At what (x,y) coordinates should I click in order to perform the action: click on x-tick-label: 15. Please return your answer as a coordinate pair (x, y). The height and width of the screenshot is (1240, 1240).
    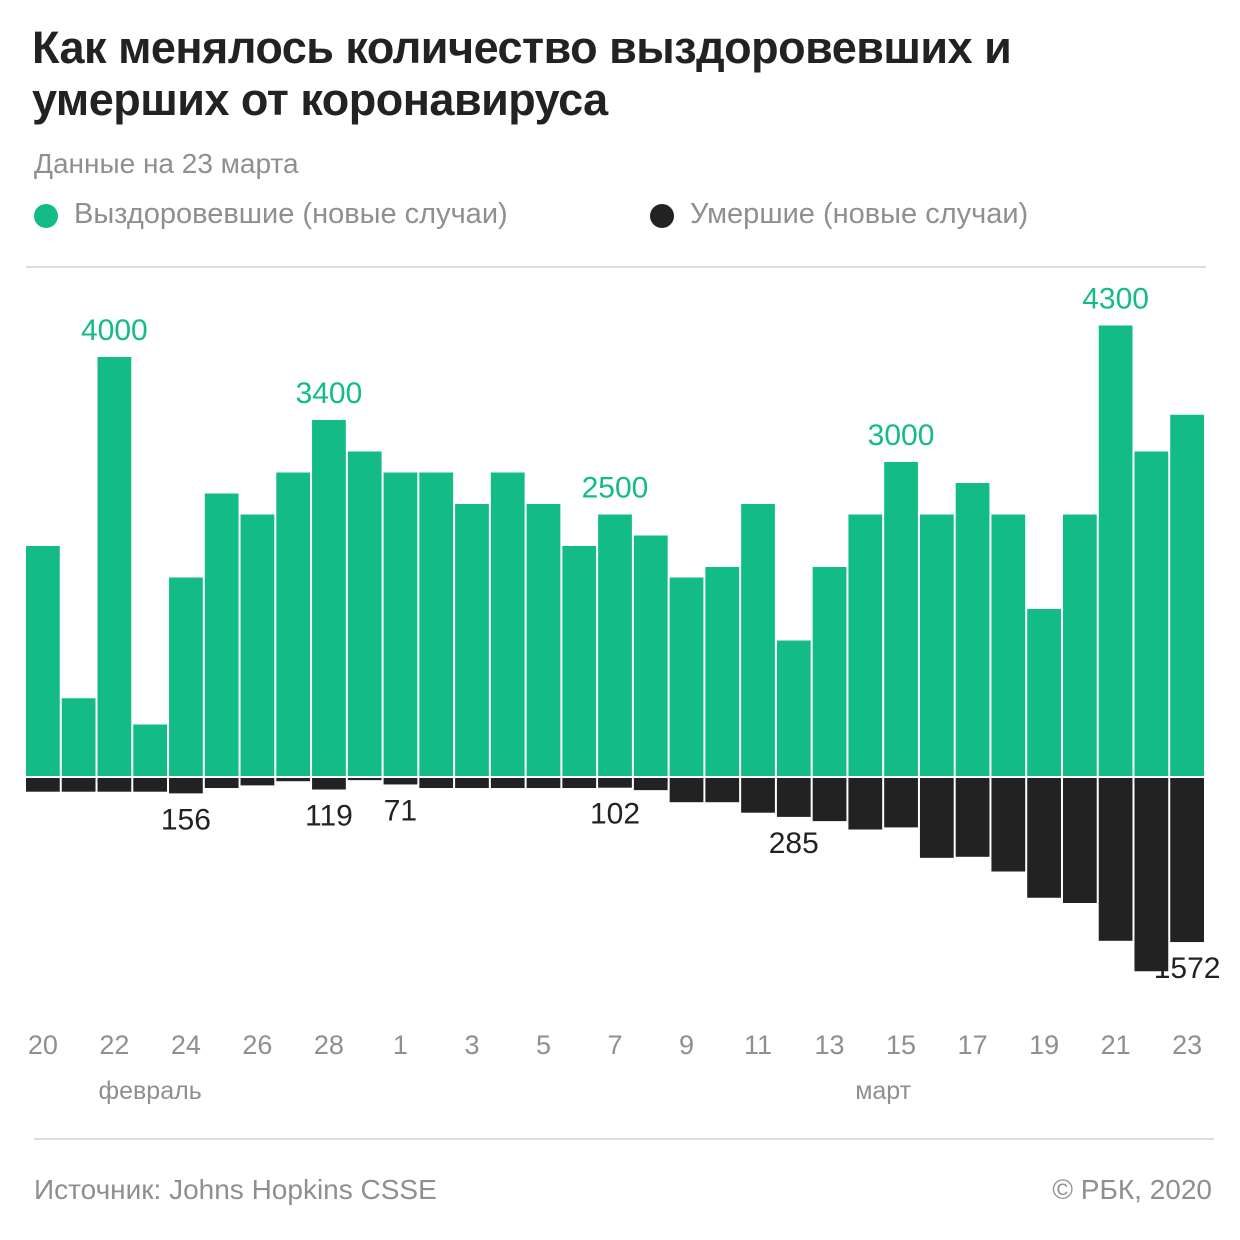
    Looking at the image, I should click on (901, 1045).